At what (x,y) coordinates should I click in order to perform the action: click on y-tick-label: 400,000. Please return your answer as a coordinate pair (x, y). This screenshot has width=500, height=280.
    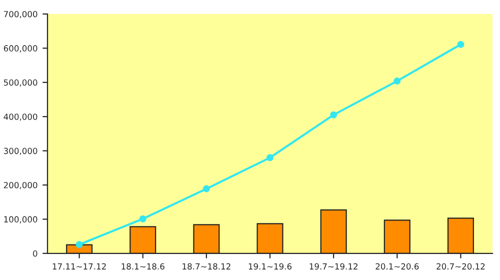
    Looking at the image, I should click on (21, 117).